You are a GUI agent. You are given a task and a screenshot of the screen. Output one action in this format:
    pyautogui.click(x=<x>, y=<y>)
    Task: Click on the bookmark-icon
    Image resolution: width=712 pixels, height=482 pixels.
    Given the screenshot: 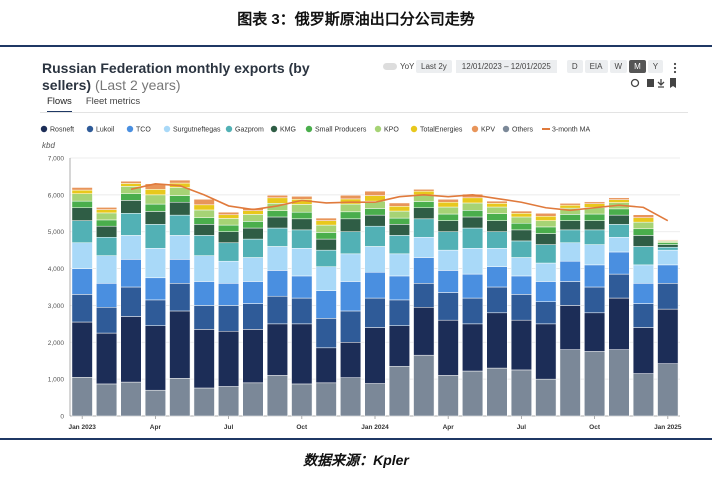 What is the action you would take?
    pyautogui.click(x=673, y=83)
    